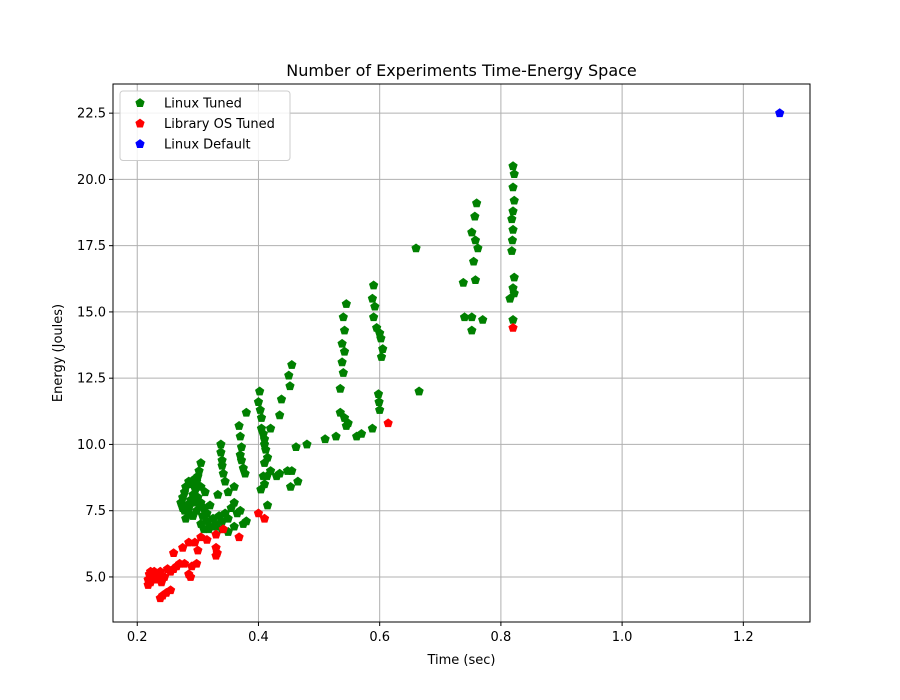 The image size is (900, 700). What do you see at coordinates (205, 125) in the screenshot?
I see `legend-box` at bounding box center [205, 125].